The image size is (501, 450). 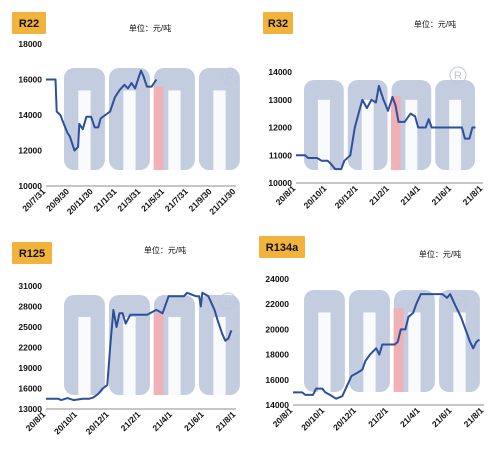 I want to click on chart-title: R125, so click(x=32, y=254).